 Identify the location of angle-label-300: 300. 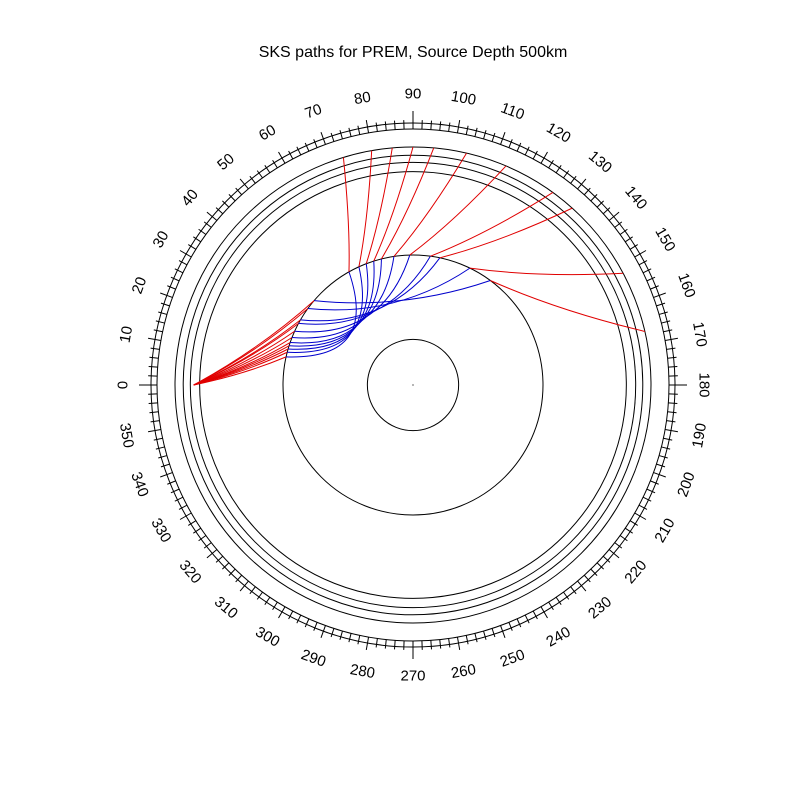
(267, 636).